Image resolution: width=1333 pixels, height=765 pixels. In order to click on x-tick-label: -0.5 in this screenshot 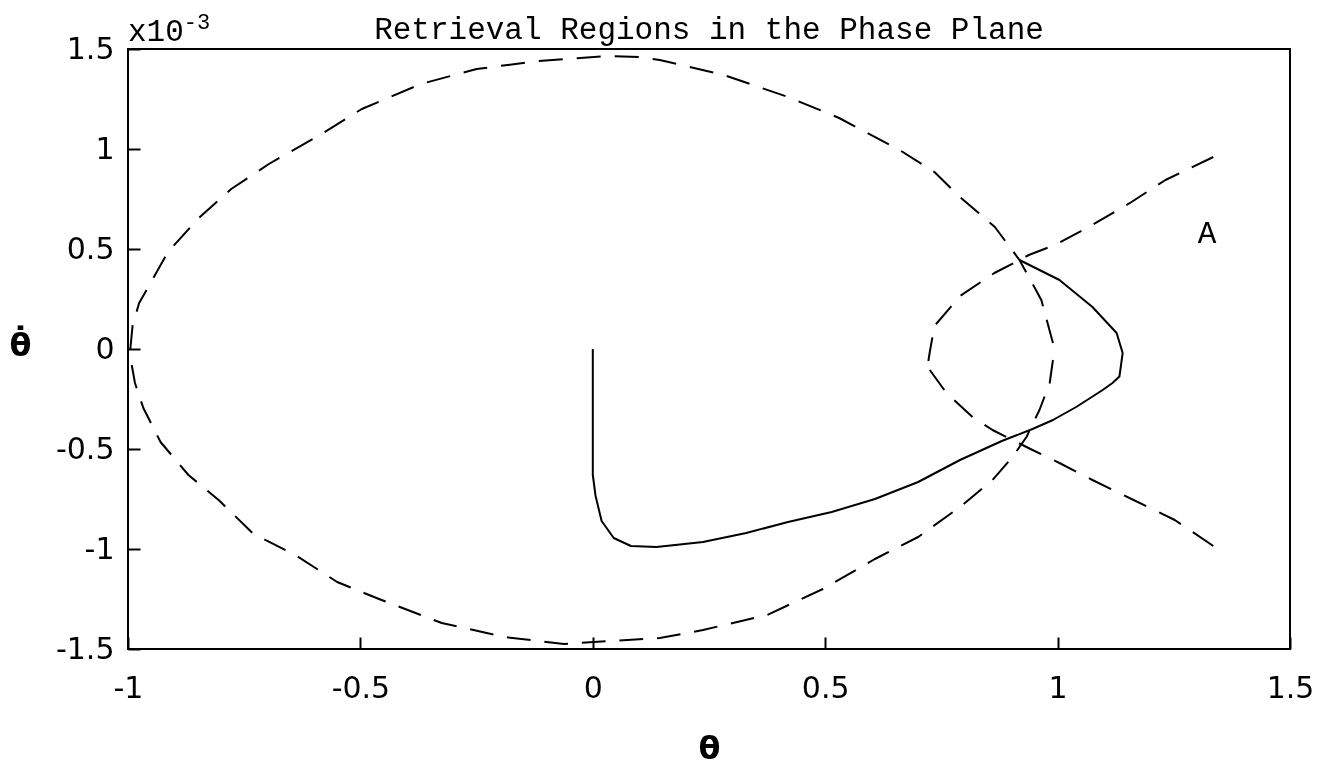, I will do `click(361, 687)`.